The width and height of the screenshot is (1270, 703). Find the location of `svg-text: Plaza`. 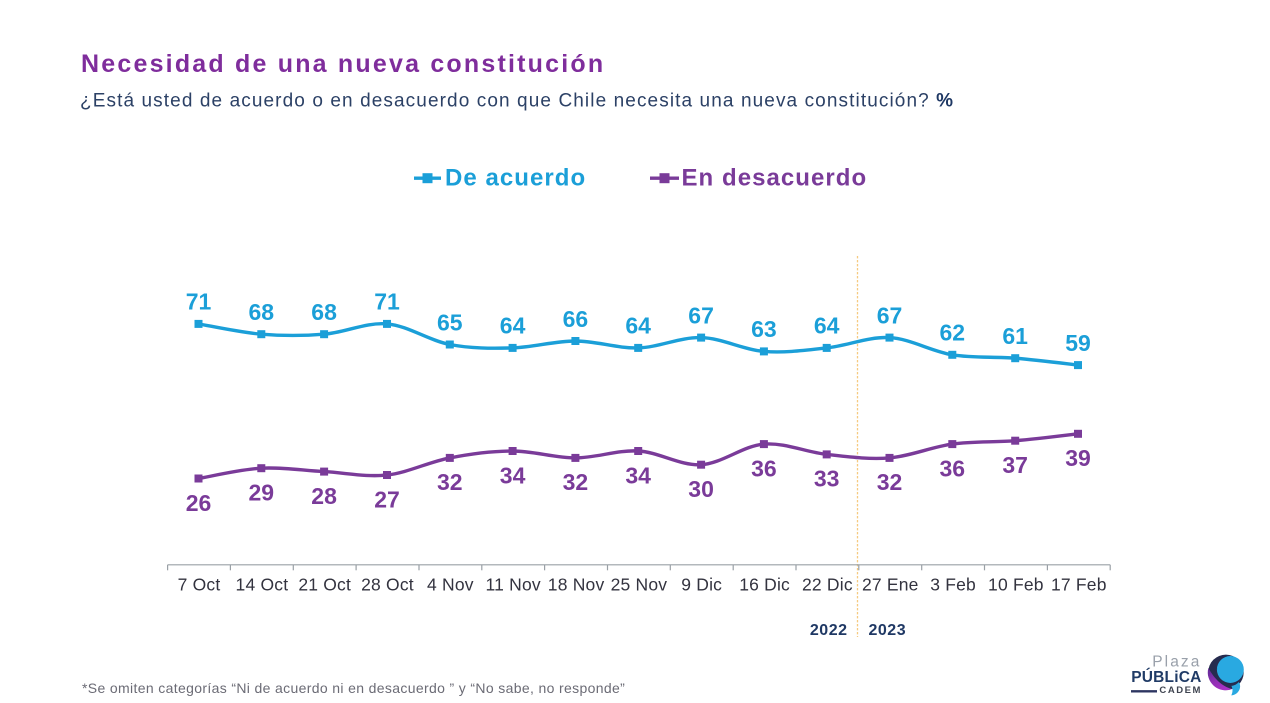

svg-text: Plaza is located at coordinates (1176, 662).